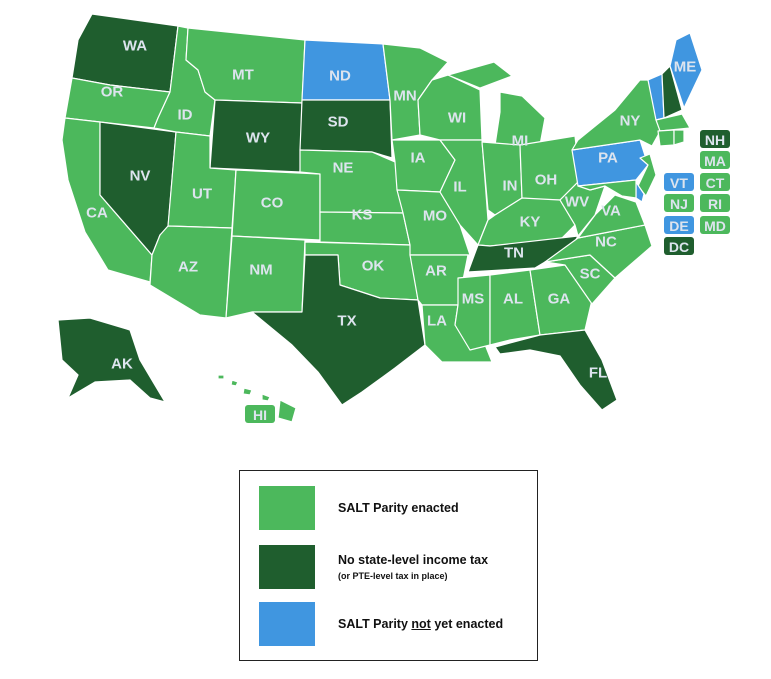 The image size is (771, 679). I want to click on state-box-vt, so click(679, 182).